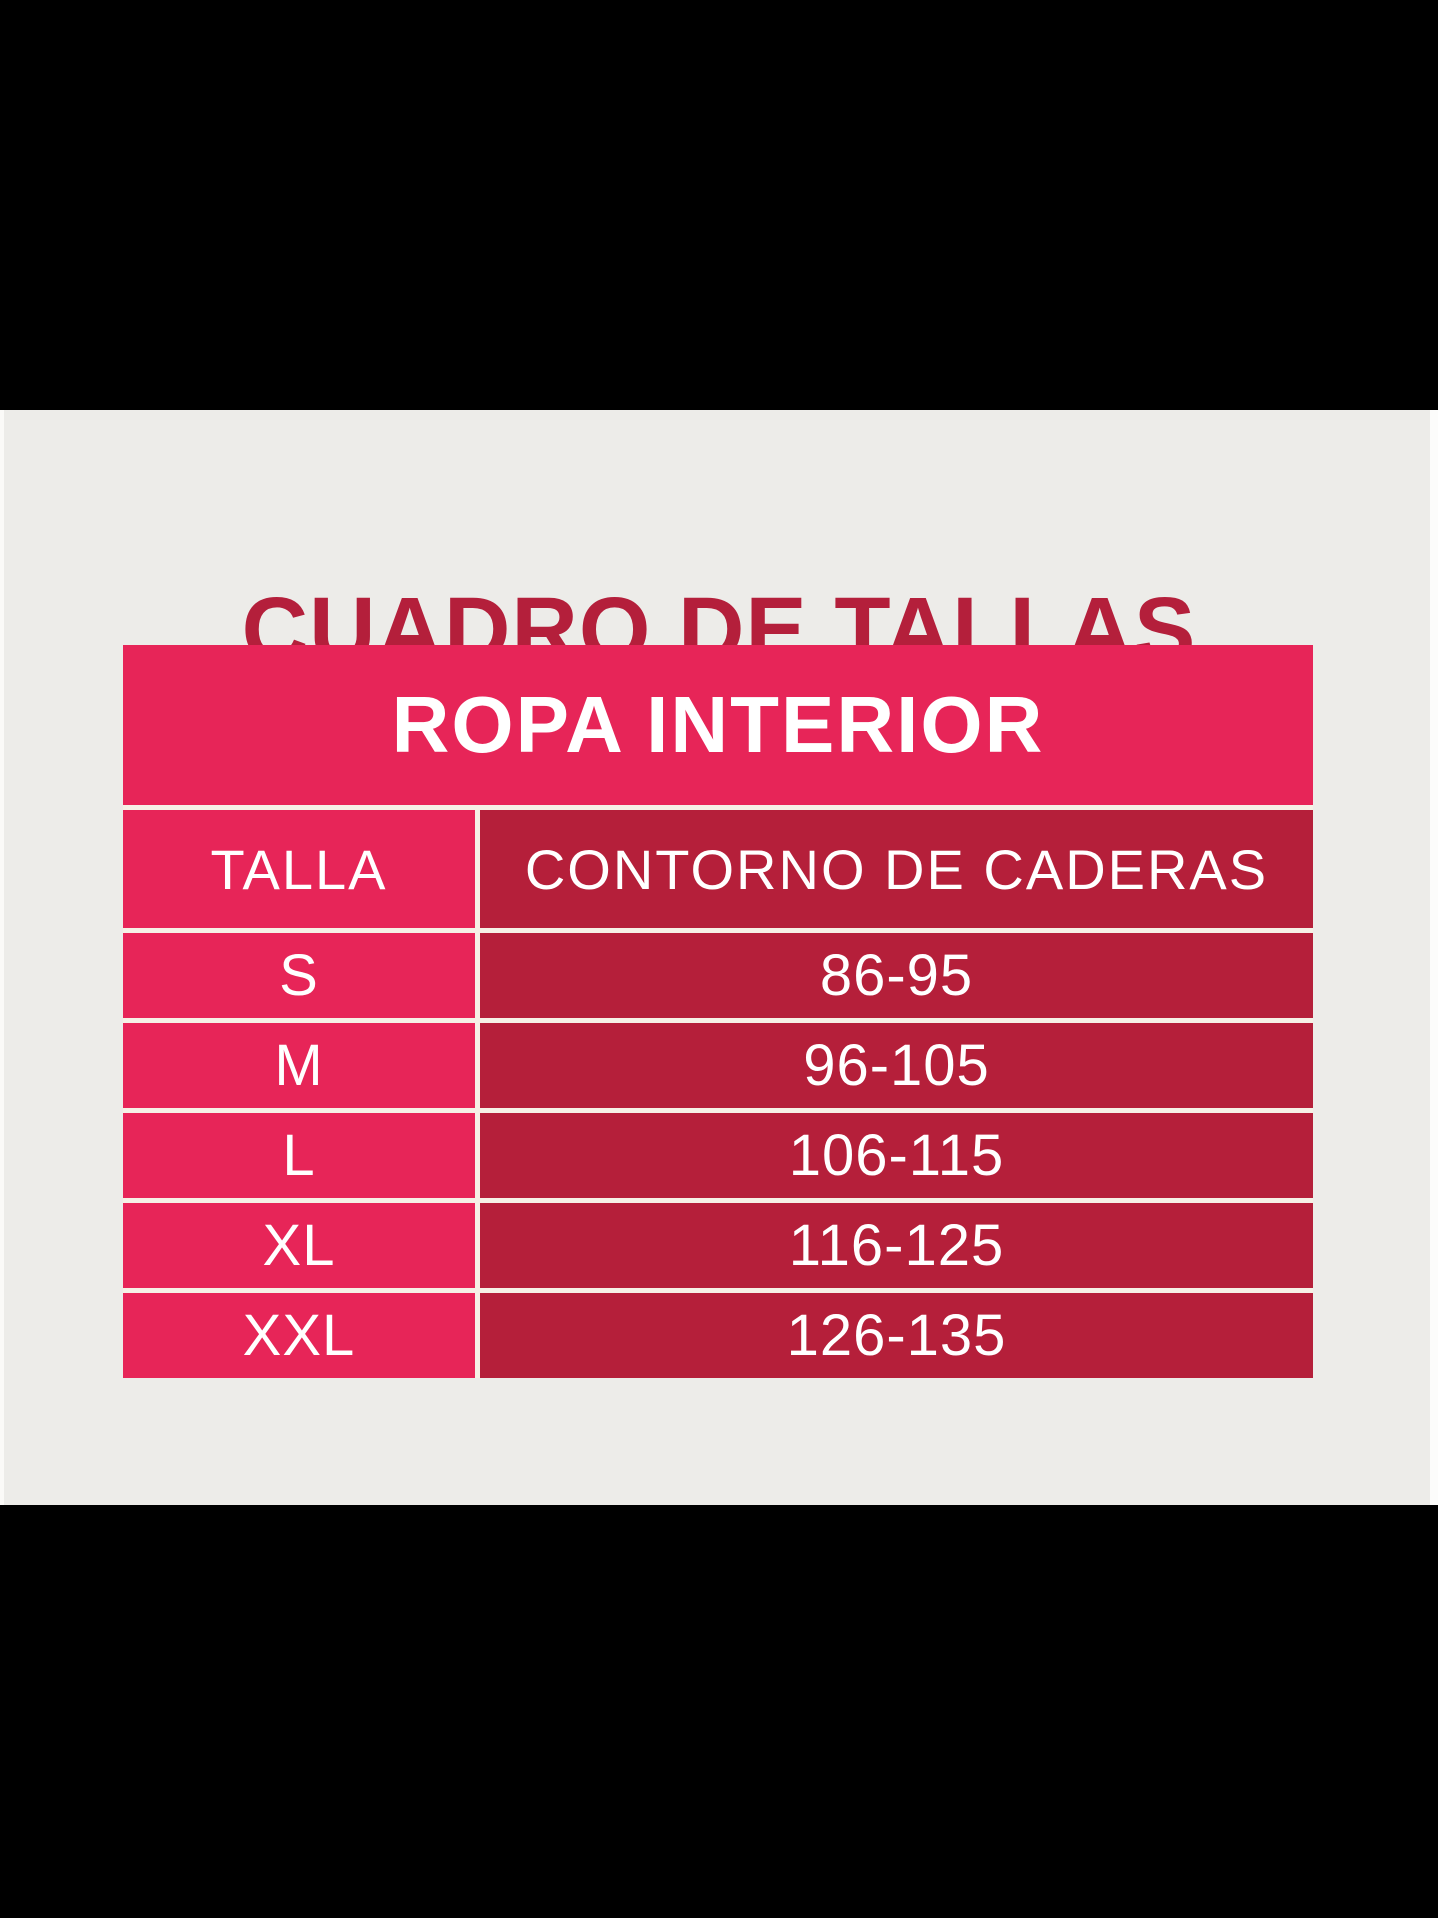  What do you see at coordinates (896, 1245) in the screenshot?
I see `range-cell-xl: 116-125` at bounding box center [896, 1245].